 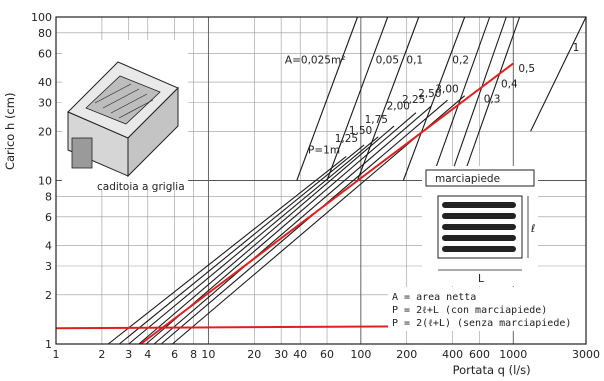 I want to click on grate-bars, so click(x=123, y=100).